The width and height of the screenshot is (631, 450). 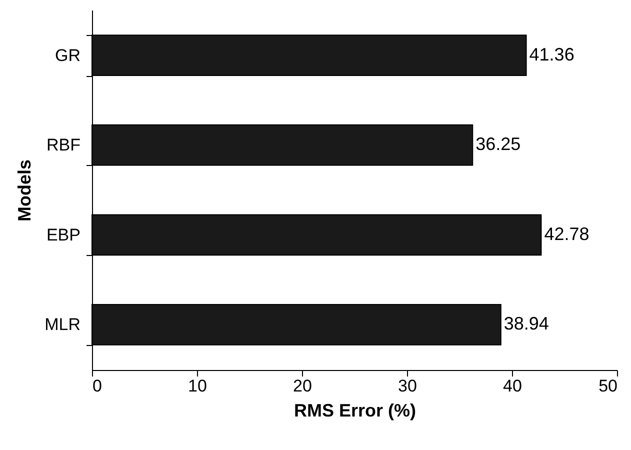 What do you see at coordinates (62, 324) in the screenshot?
I see `y-tick-label: MLR` at bounding box center [62, 324].